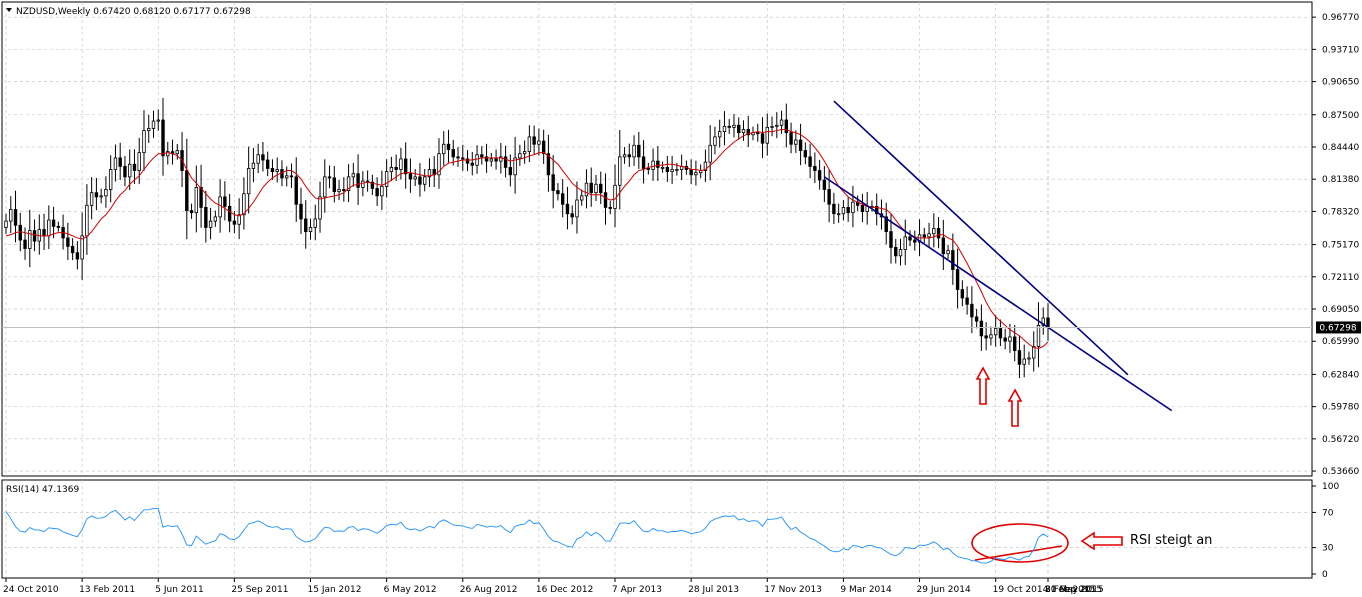 This screenshot has width=1362, height=597. What do you see at coordinates (1338, 327) in the screenshot?
I see `current-price-box` at bounding box center [1338, 327].